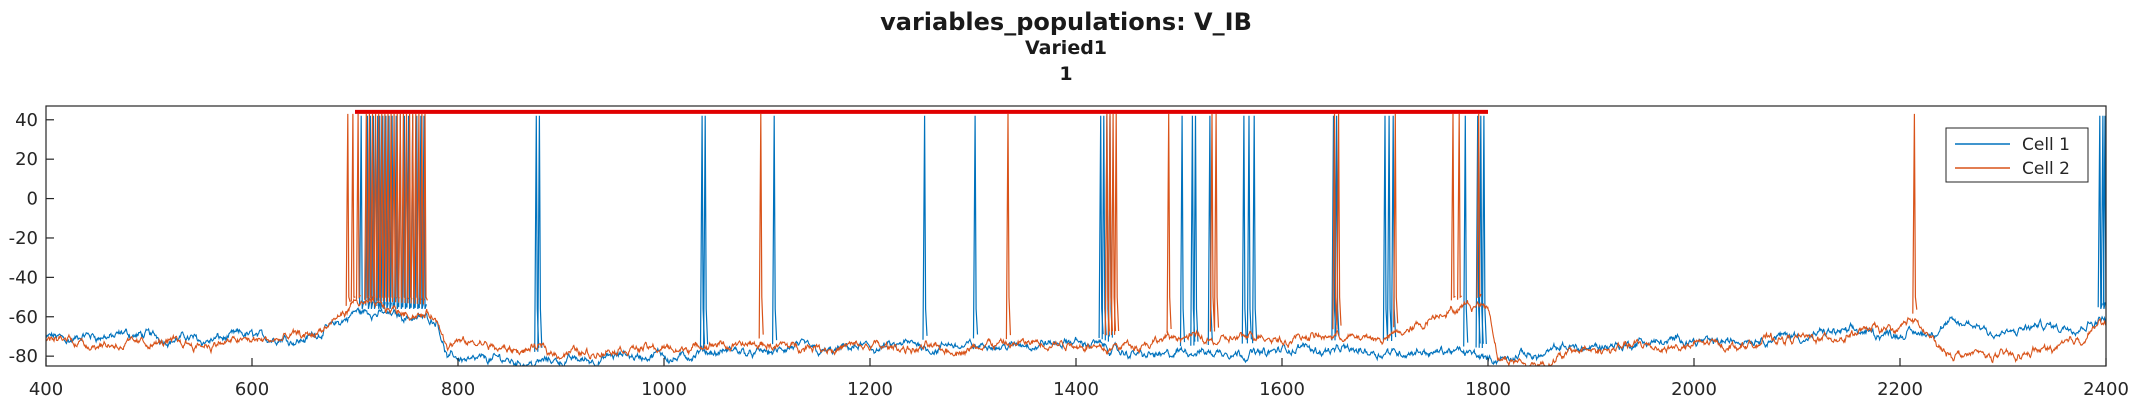  Describe the element at coordinates (1065, 74) in the screenshot. I see `chart-subsubtitle: 1` at that location.